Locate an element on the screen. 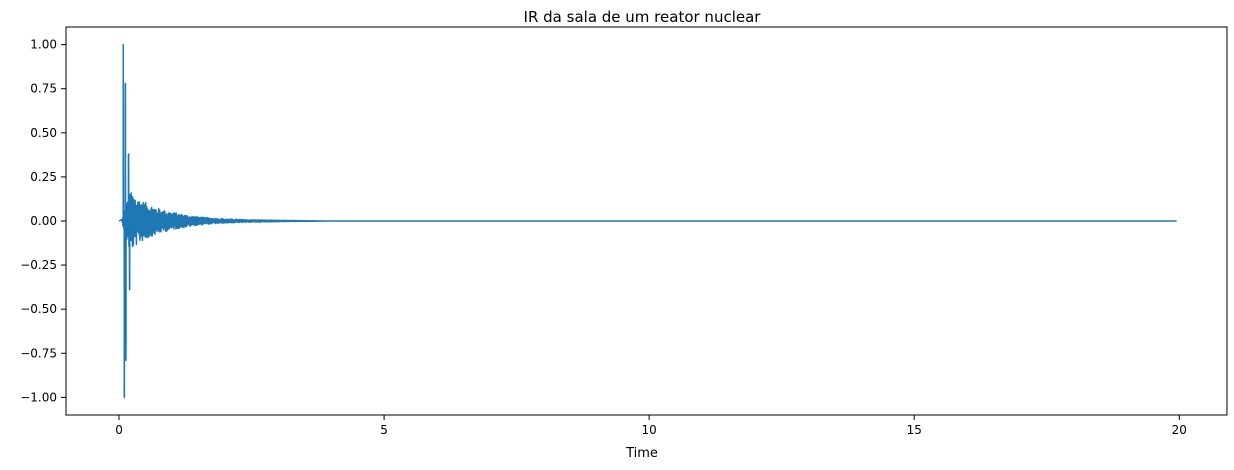 This screenshot has width=1234, height=470. x-axis: 0 5 10 15 20 is located at coordinates (651, 426).